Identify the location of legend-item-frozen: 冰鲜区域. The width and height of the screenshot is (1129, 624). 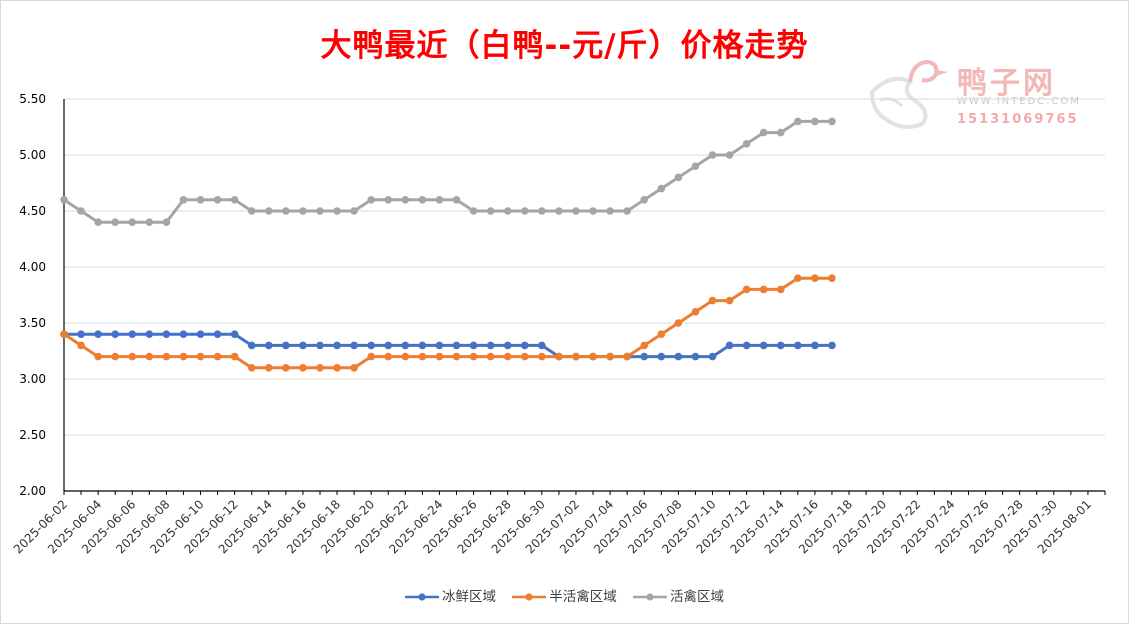
(450, 595).